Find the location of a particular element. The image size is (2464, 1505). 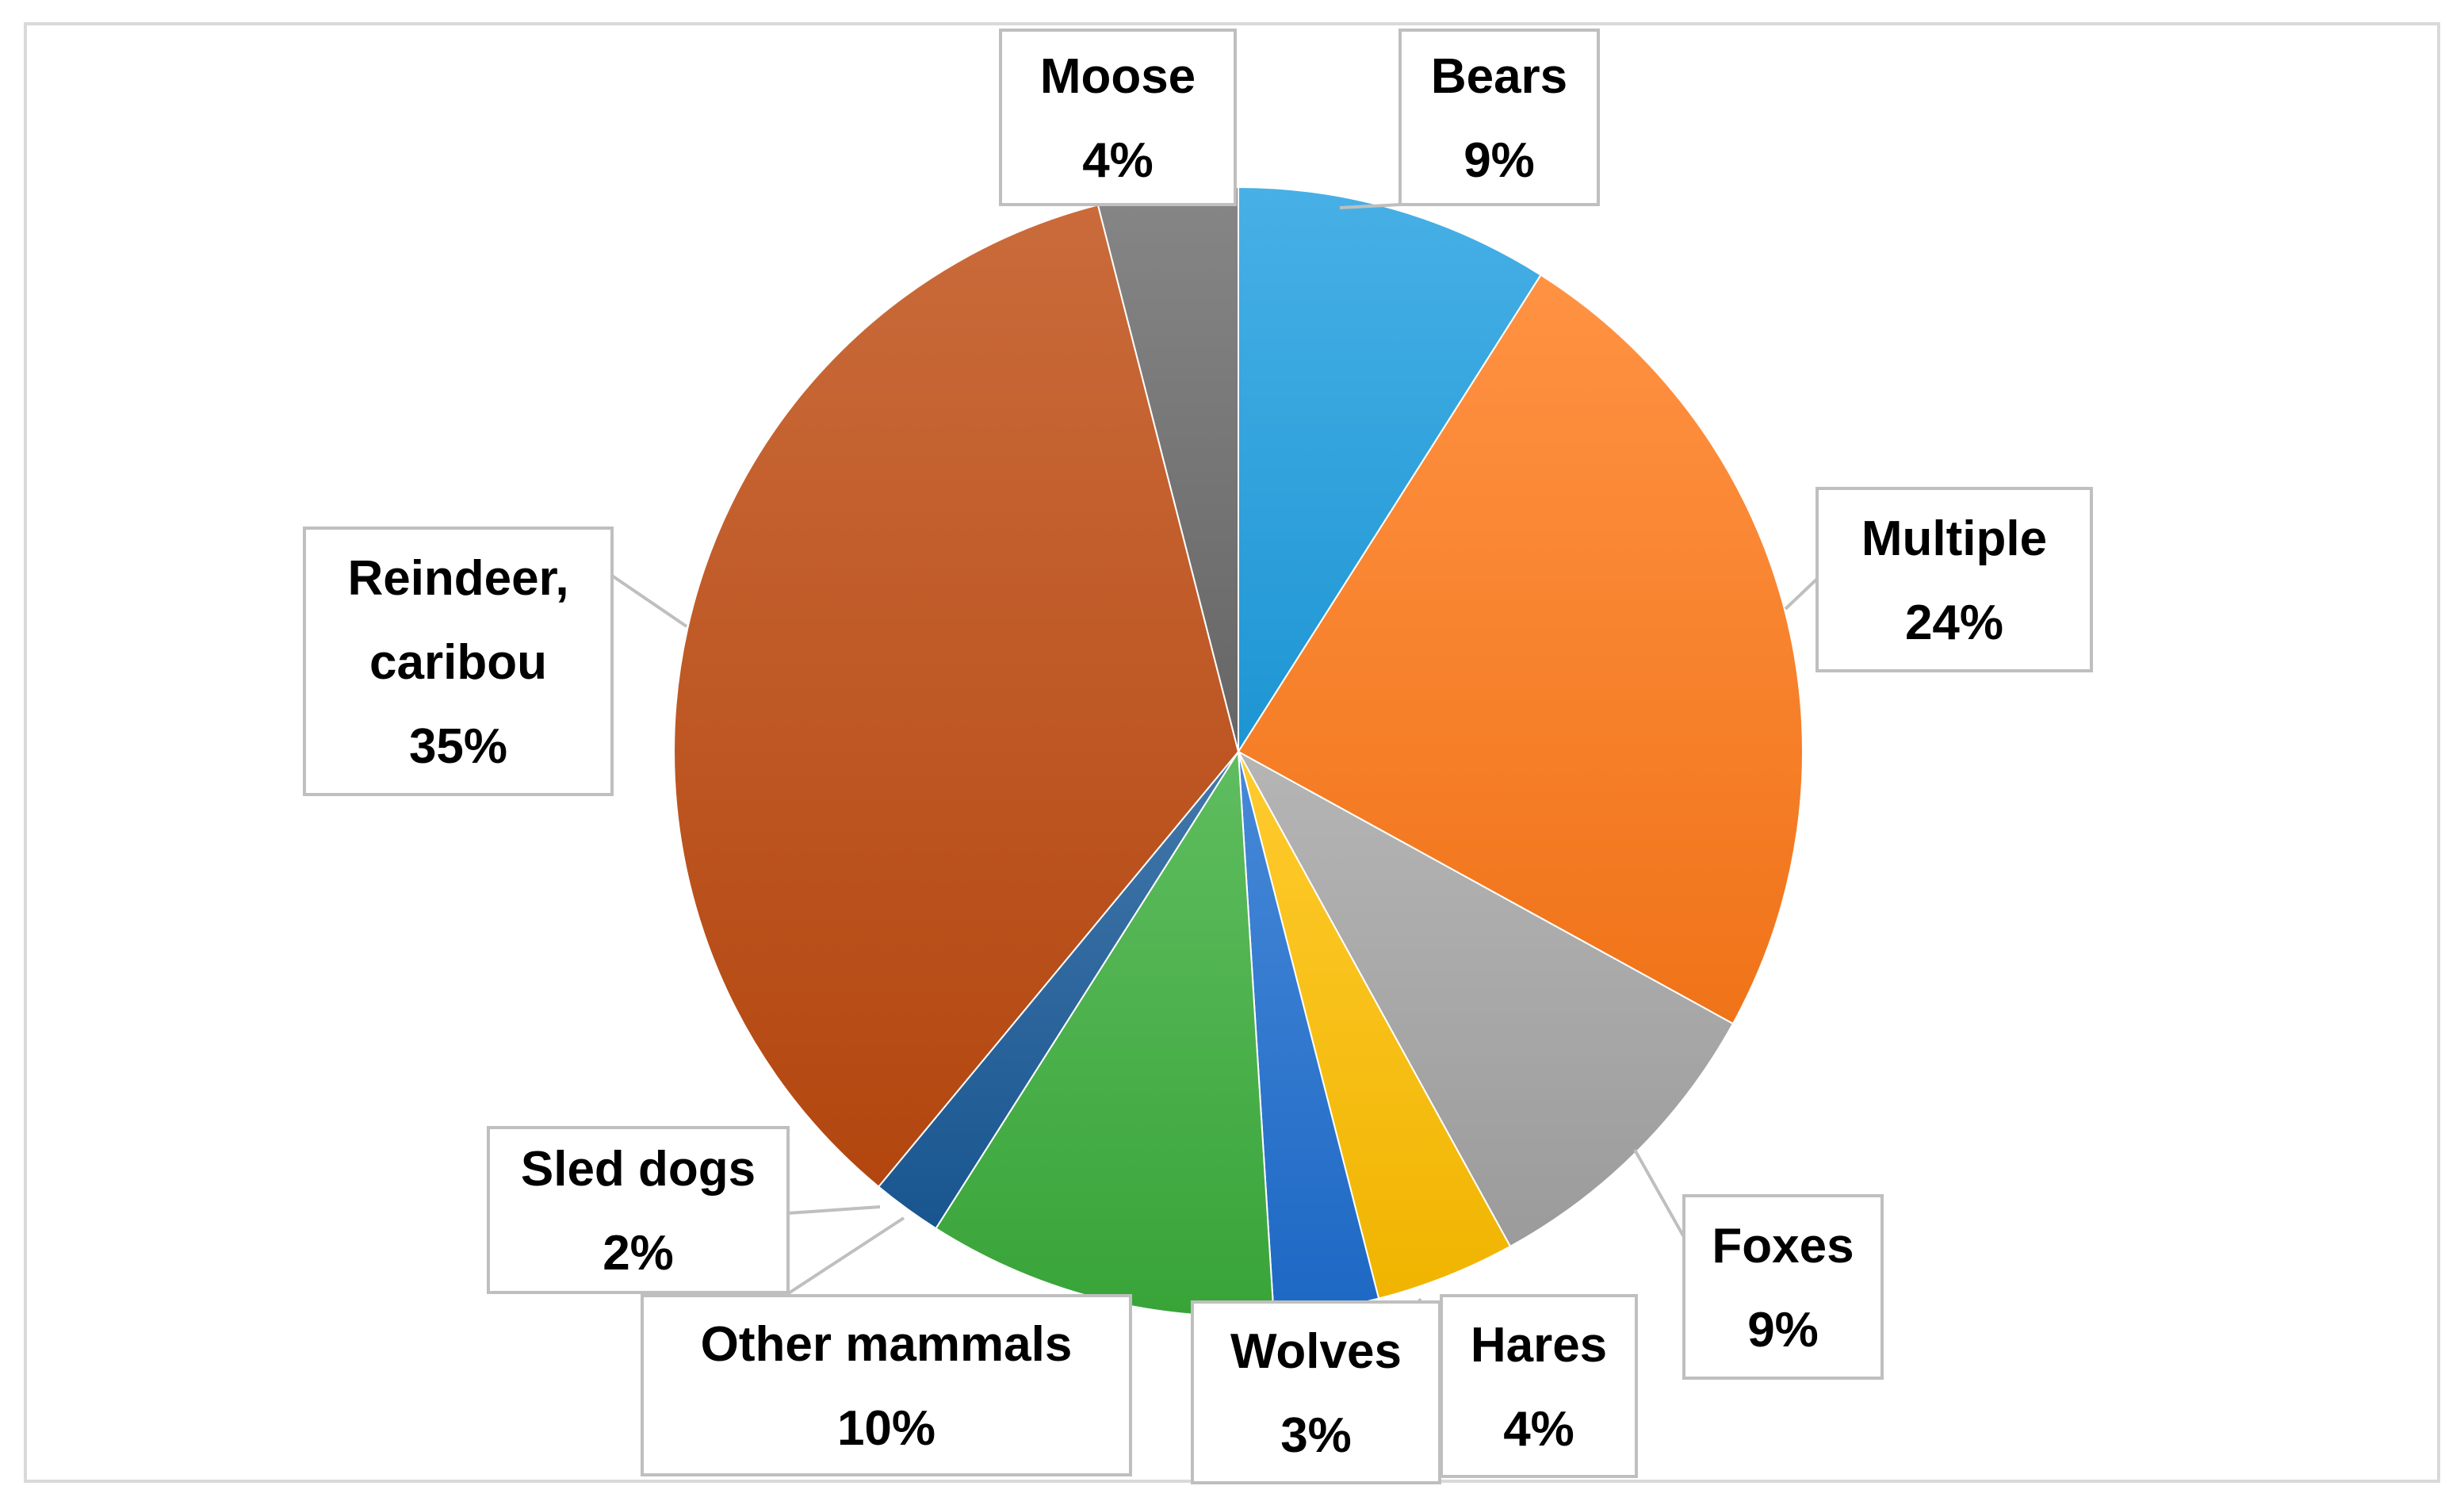

slice-name-sled-dogs: Sled dogs is located at coordinates (638, 1169).